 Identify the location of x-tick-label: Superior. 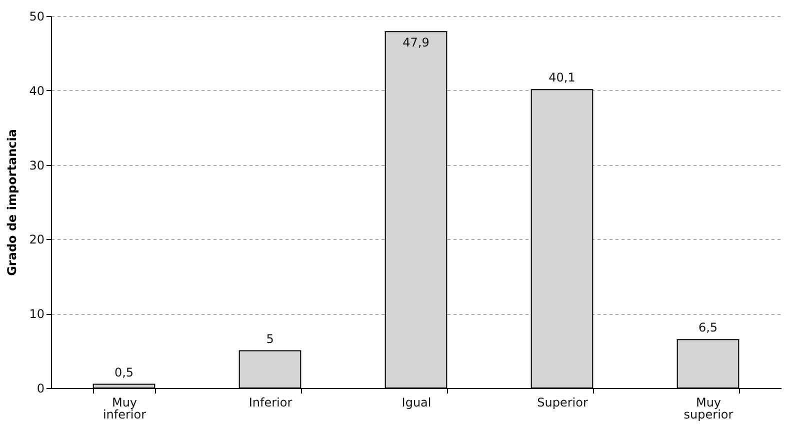
(562, 403).